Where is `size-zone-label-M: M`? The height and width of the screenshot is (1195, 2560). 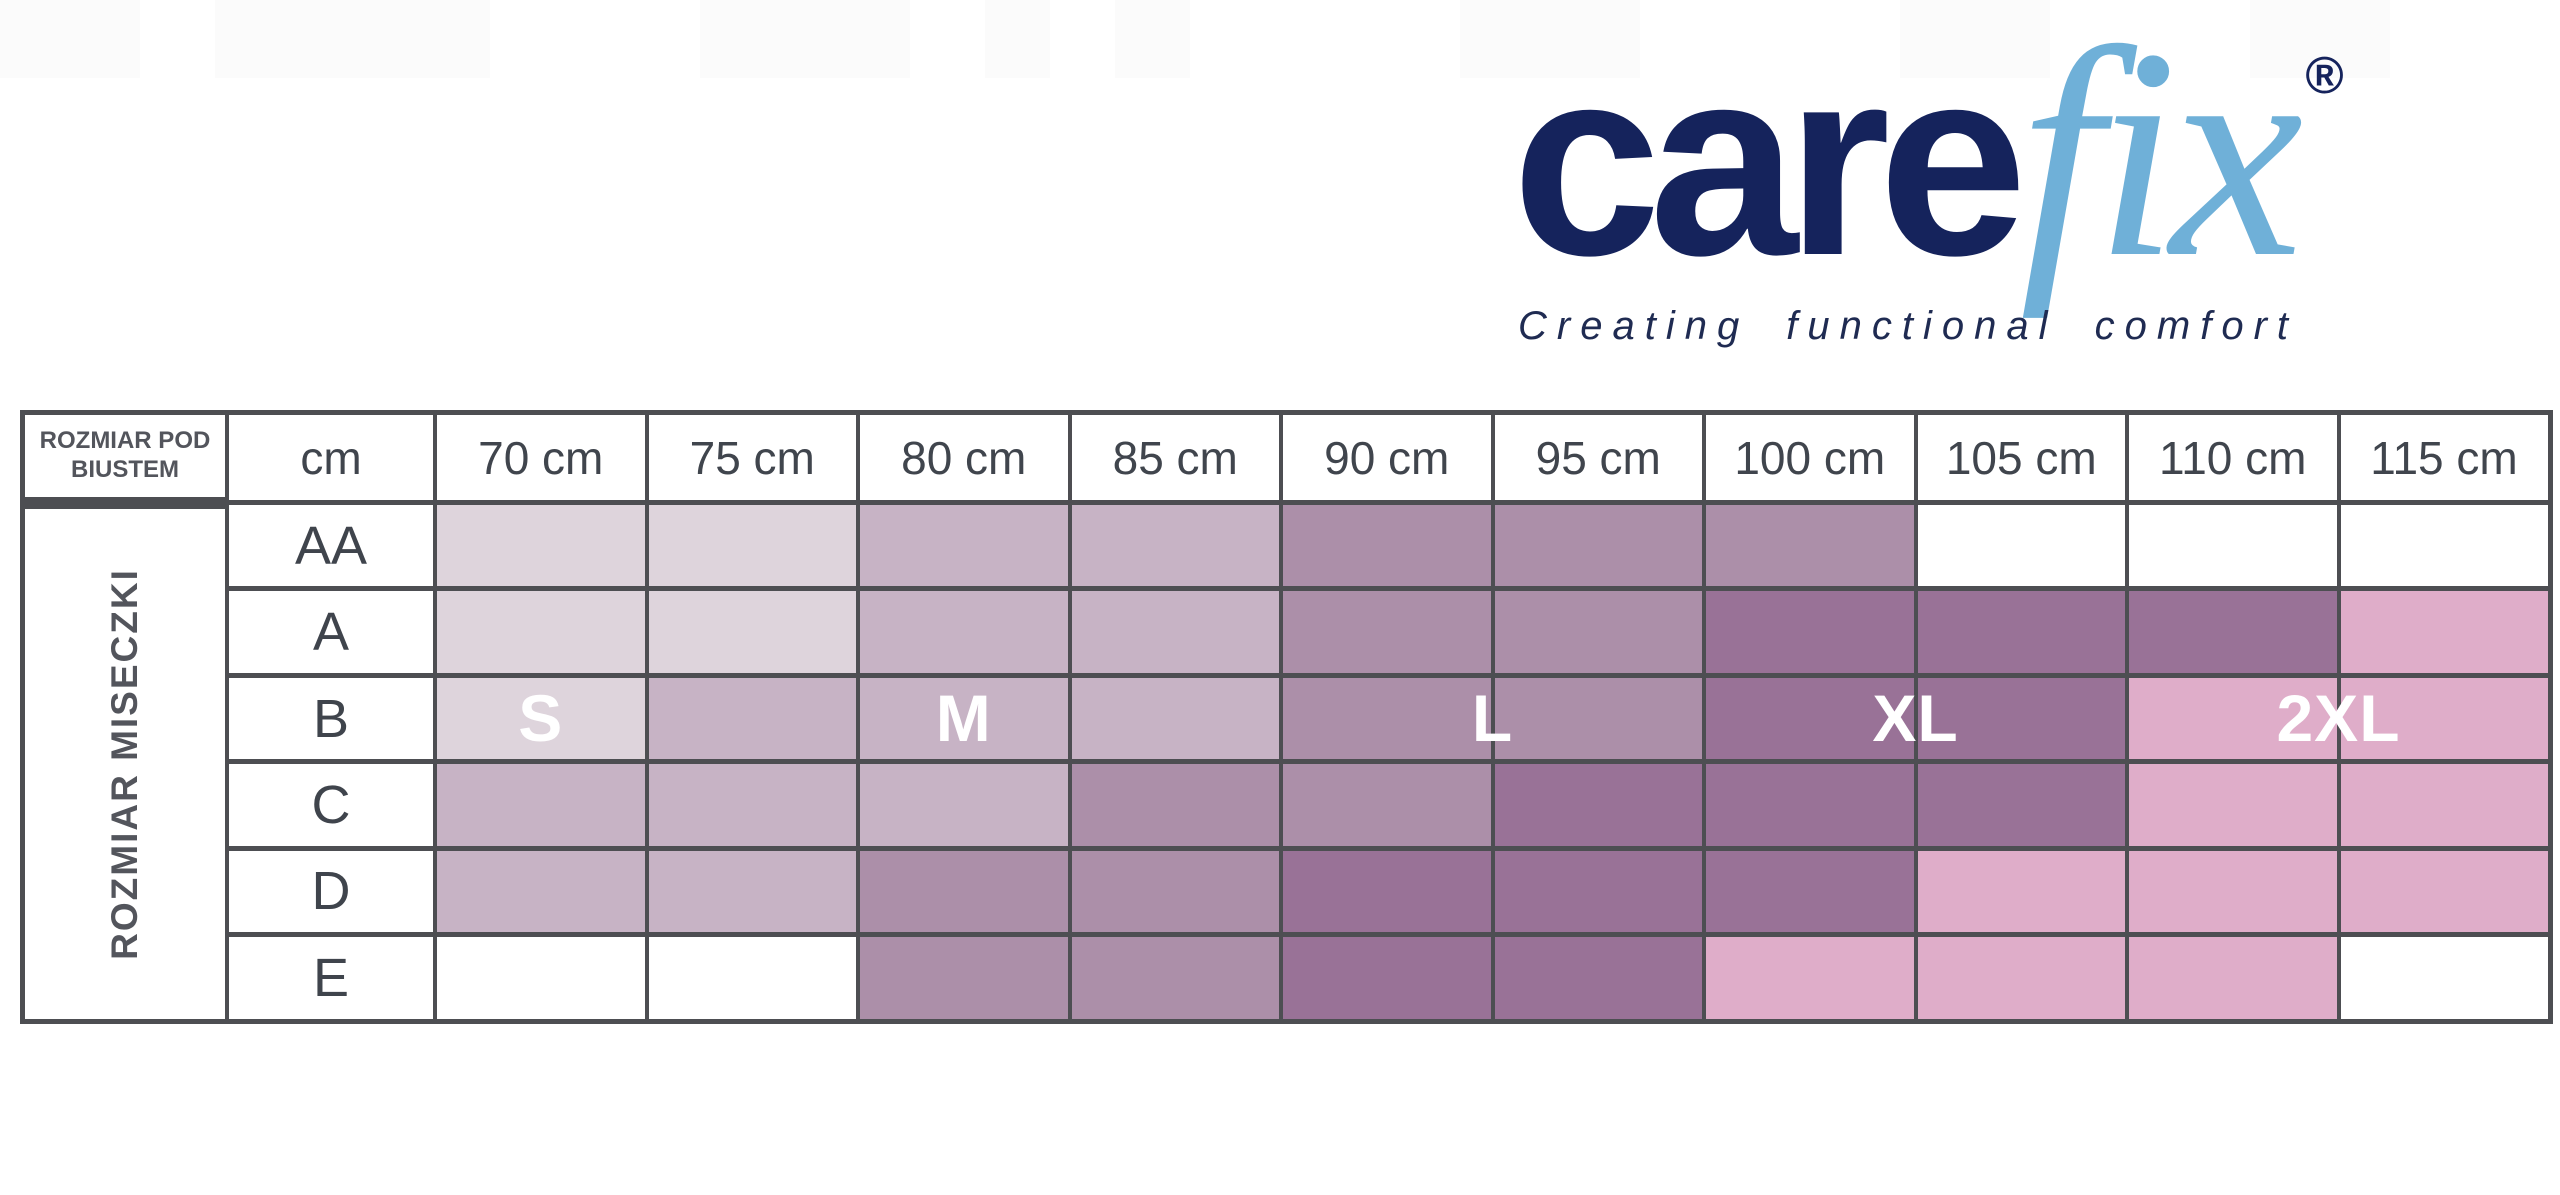 size-zone-label-M: M is located at coordinates (963, 717).